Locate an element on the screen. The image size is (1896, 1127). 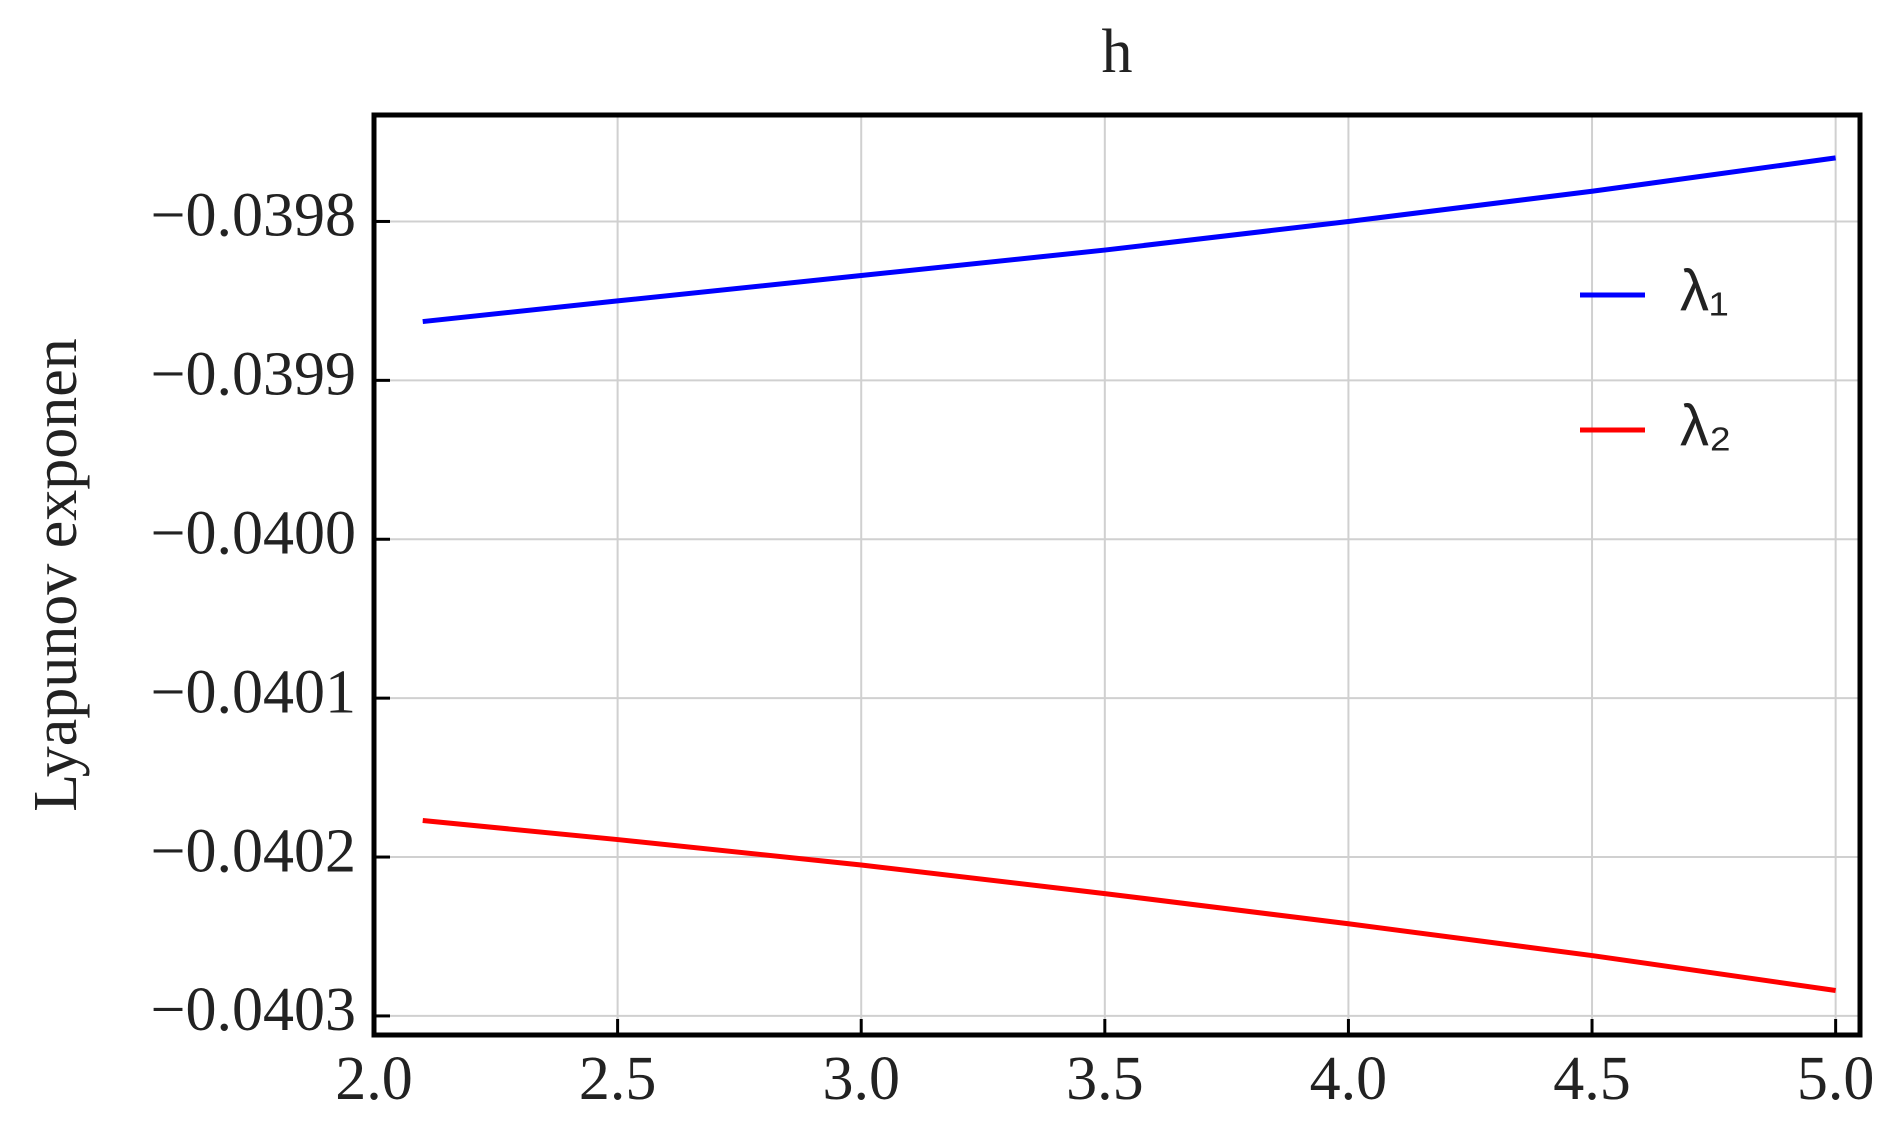
legend-label: λ₁ is located at coordinates (1704, 290).